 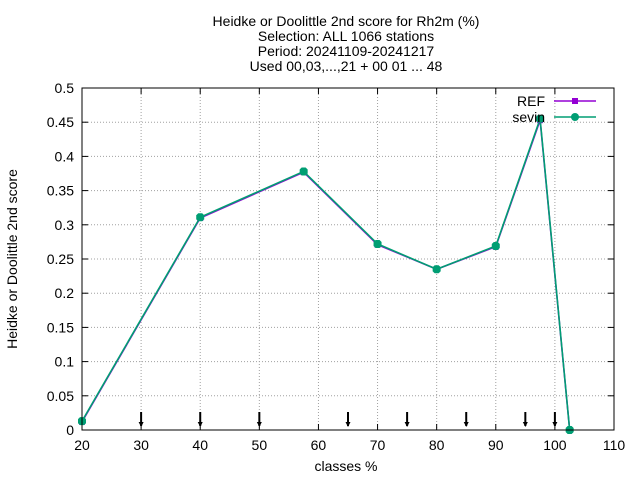 I want to click on x-axis-label: classes %, so click(x=345, y=466).